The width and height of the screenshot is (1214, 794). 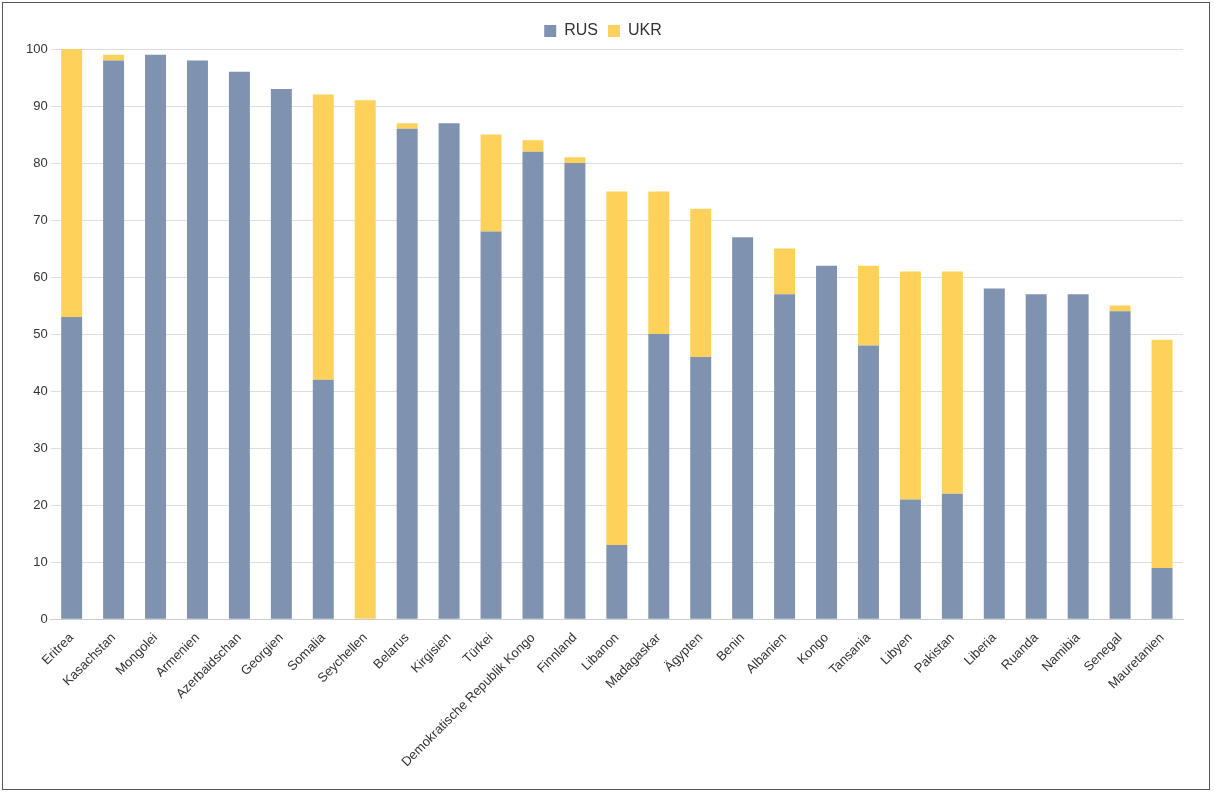 I want to click on y-tick-label: 0, so click(x=44, y=618).